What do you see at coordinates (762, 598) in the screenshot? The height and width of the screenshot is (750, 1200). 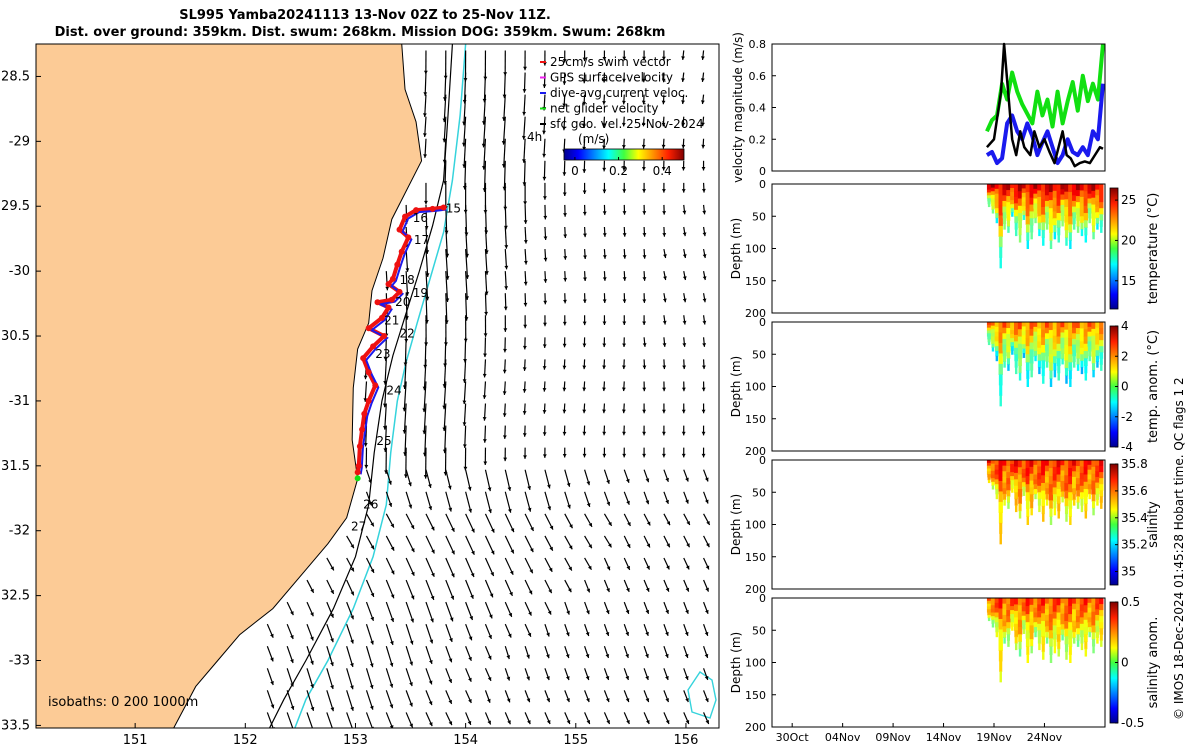 I see `heatmap-ytick-label: 0` at bounding box center [762, 598].